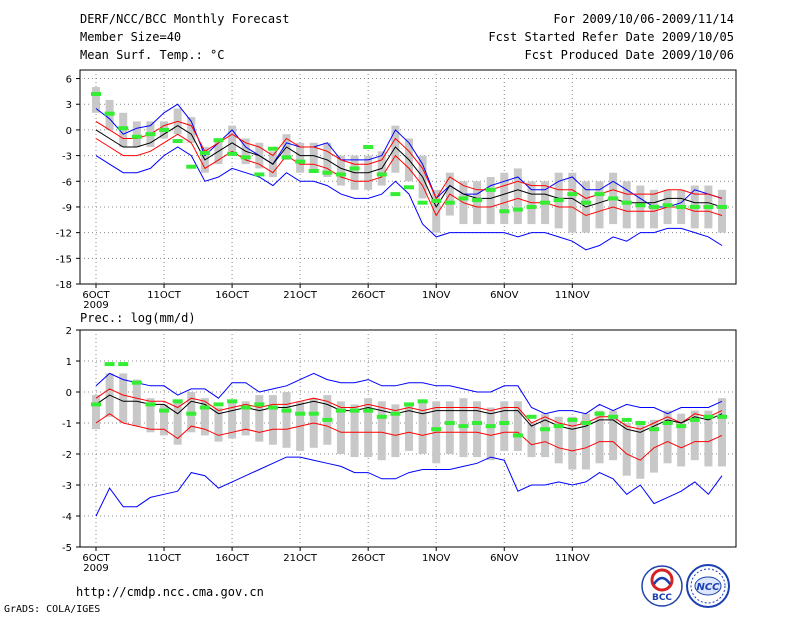  I want to click on temp-ytick-label: -9, so click(67, 208).